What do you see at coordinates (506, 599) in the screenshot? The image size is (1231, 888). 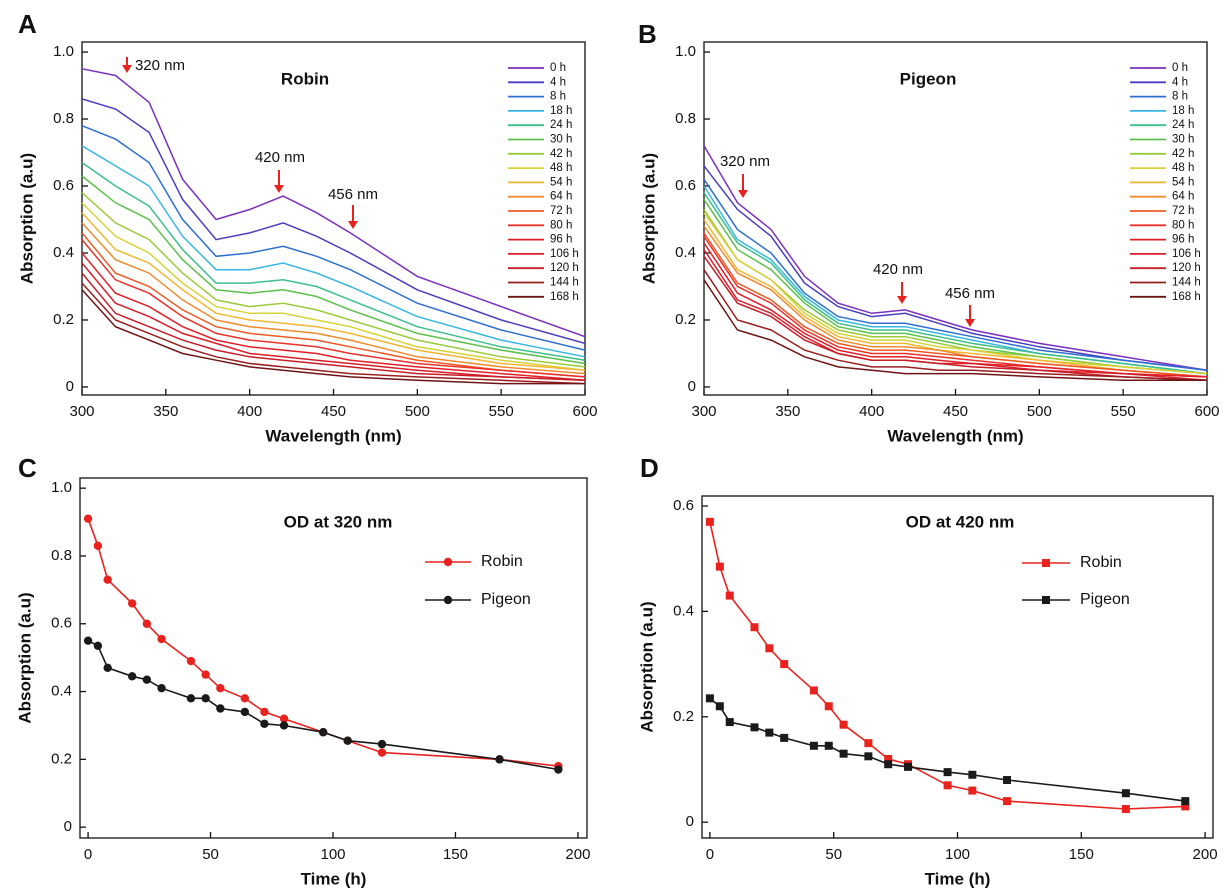 I see `legend-label: Pigeon` at bounding box center [506, 599].